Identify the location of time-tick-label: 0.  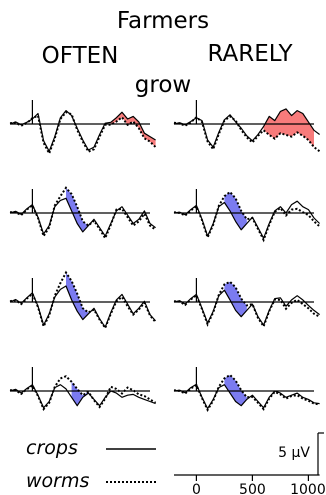
(196, 488).